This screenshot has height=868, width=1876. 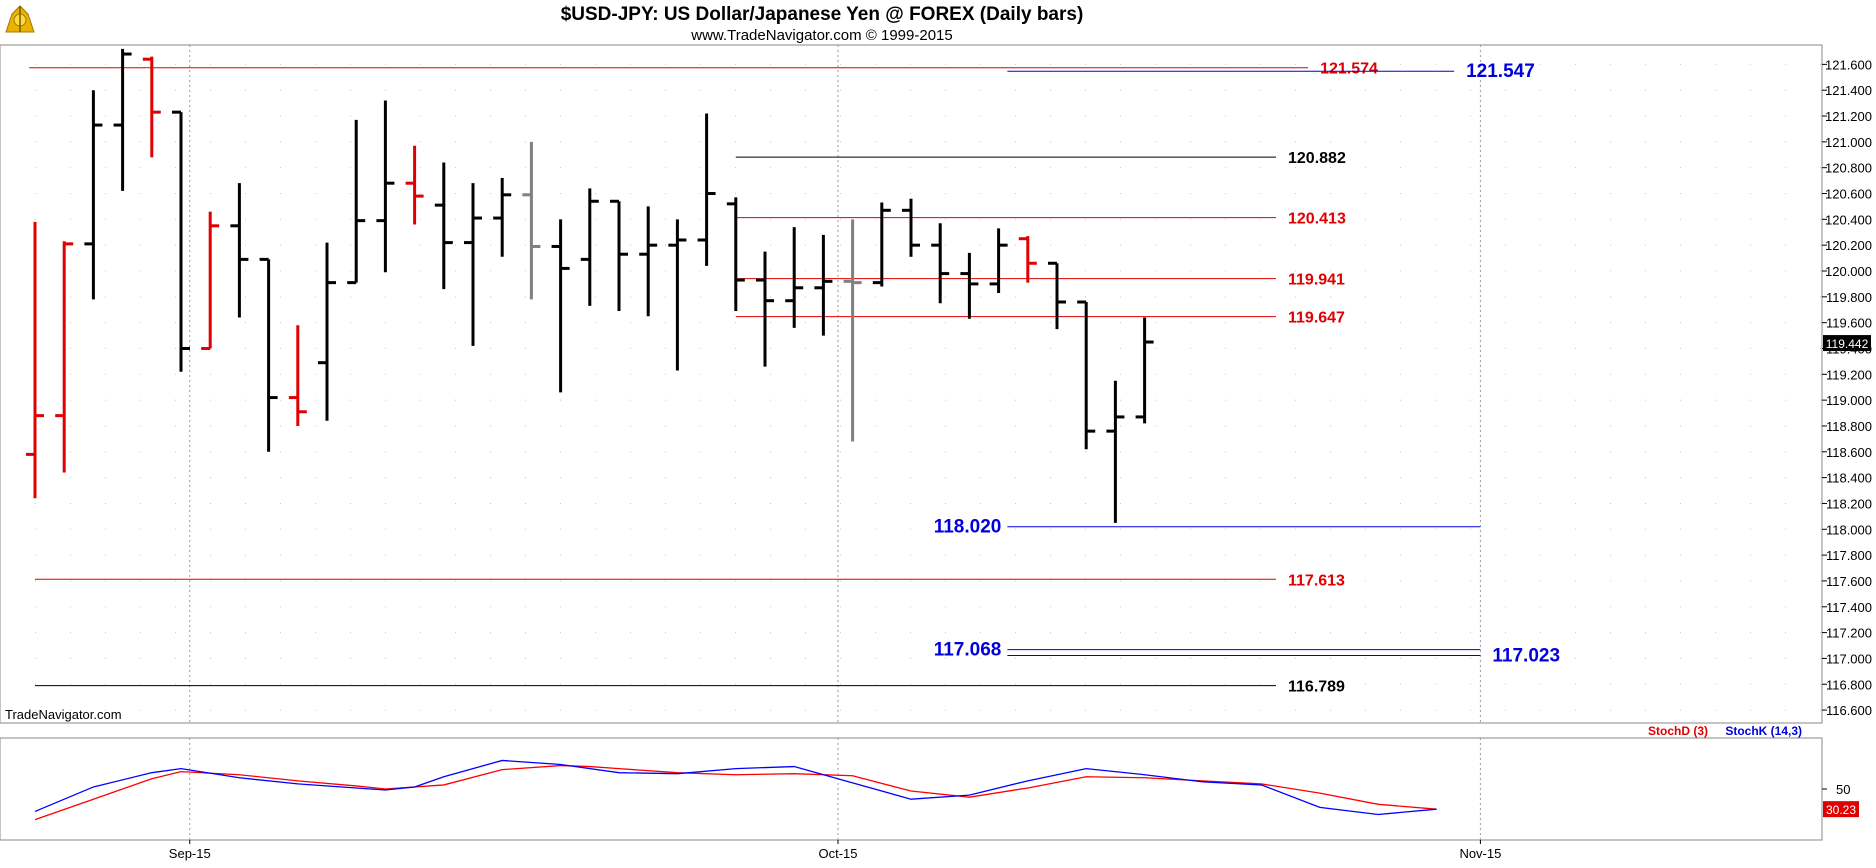 I want to click on price-tick-label: 119.000, so click(x=1849, y=400).